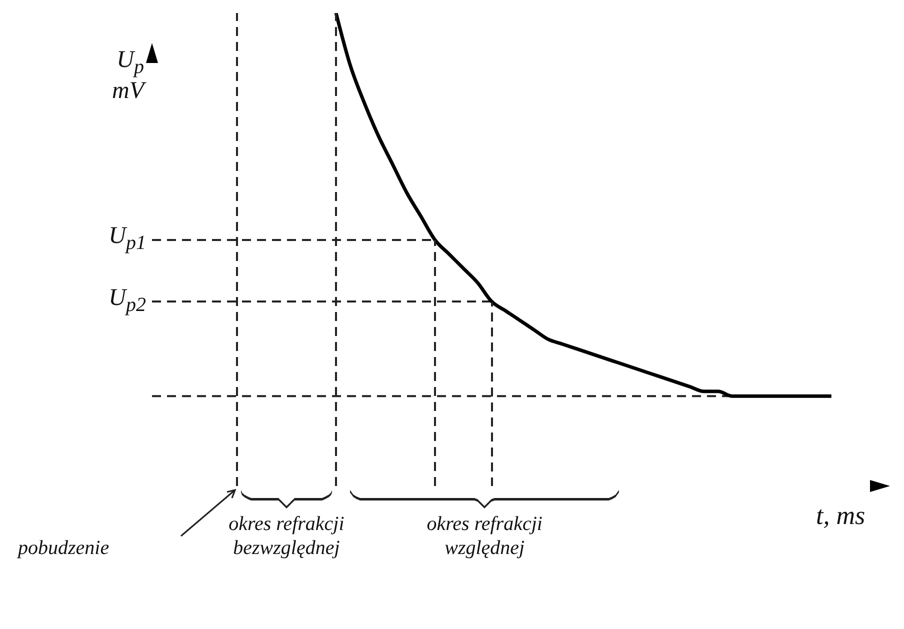 This screenshot has width=904, height=629. What do you see at coordinates (128, 75) in the screenshot?
I see `y-axis-title: U$_{p}$ mV` at bounding box center [128, 75].